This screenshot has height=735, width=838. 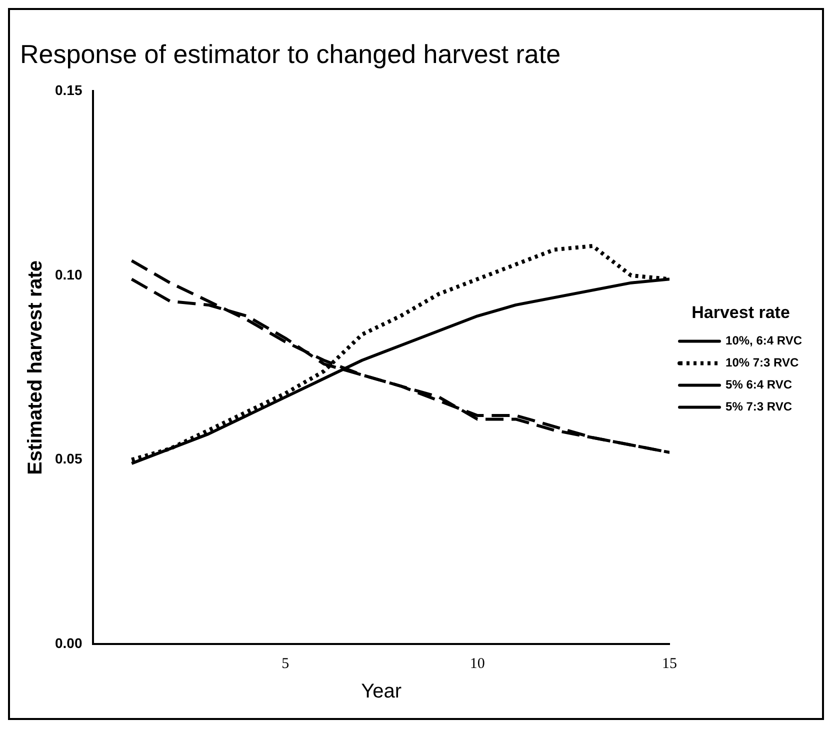 I want to click on legend-label: 10% 7:3 RVC, so click(x=762, y=363).